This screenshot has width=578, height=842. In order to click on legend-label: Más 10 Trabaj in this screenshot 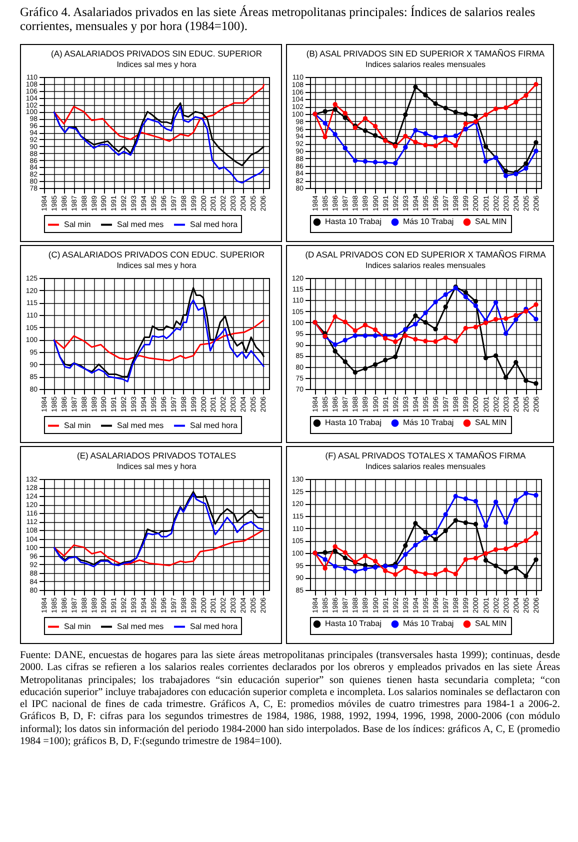, I will do `click(428, 221)`.